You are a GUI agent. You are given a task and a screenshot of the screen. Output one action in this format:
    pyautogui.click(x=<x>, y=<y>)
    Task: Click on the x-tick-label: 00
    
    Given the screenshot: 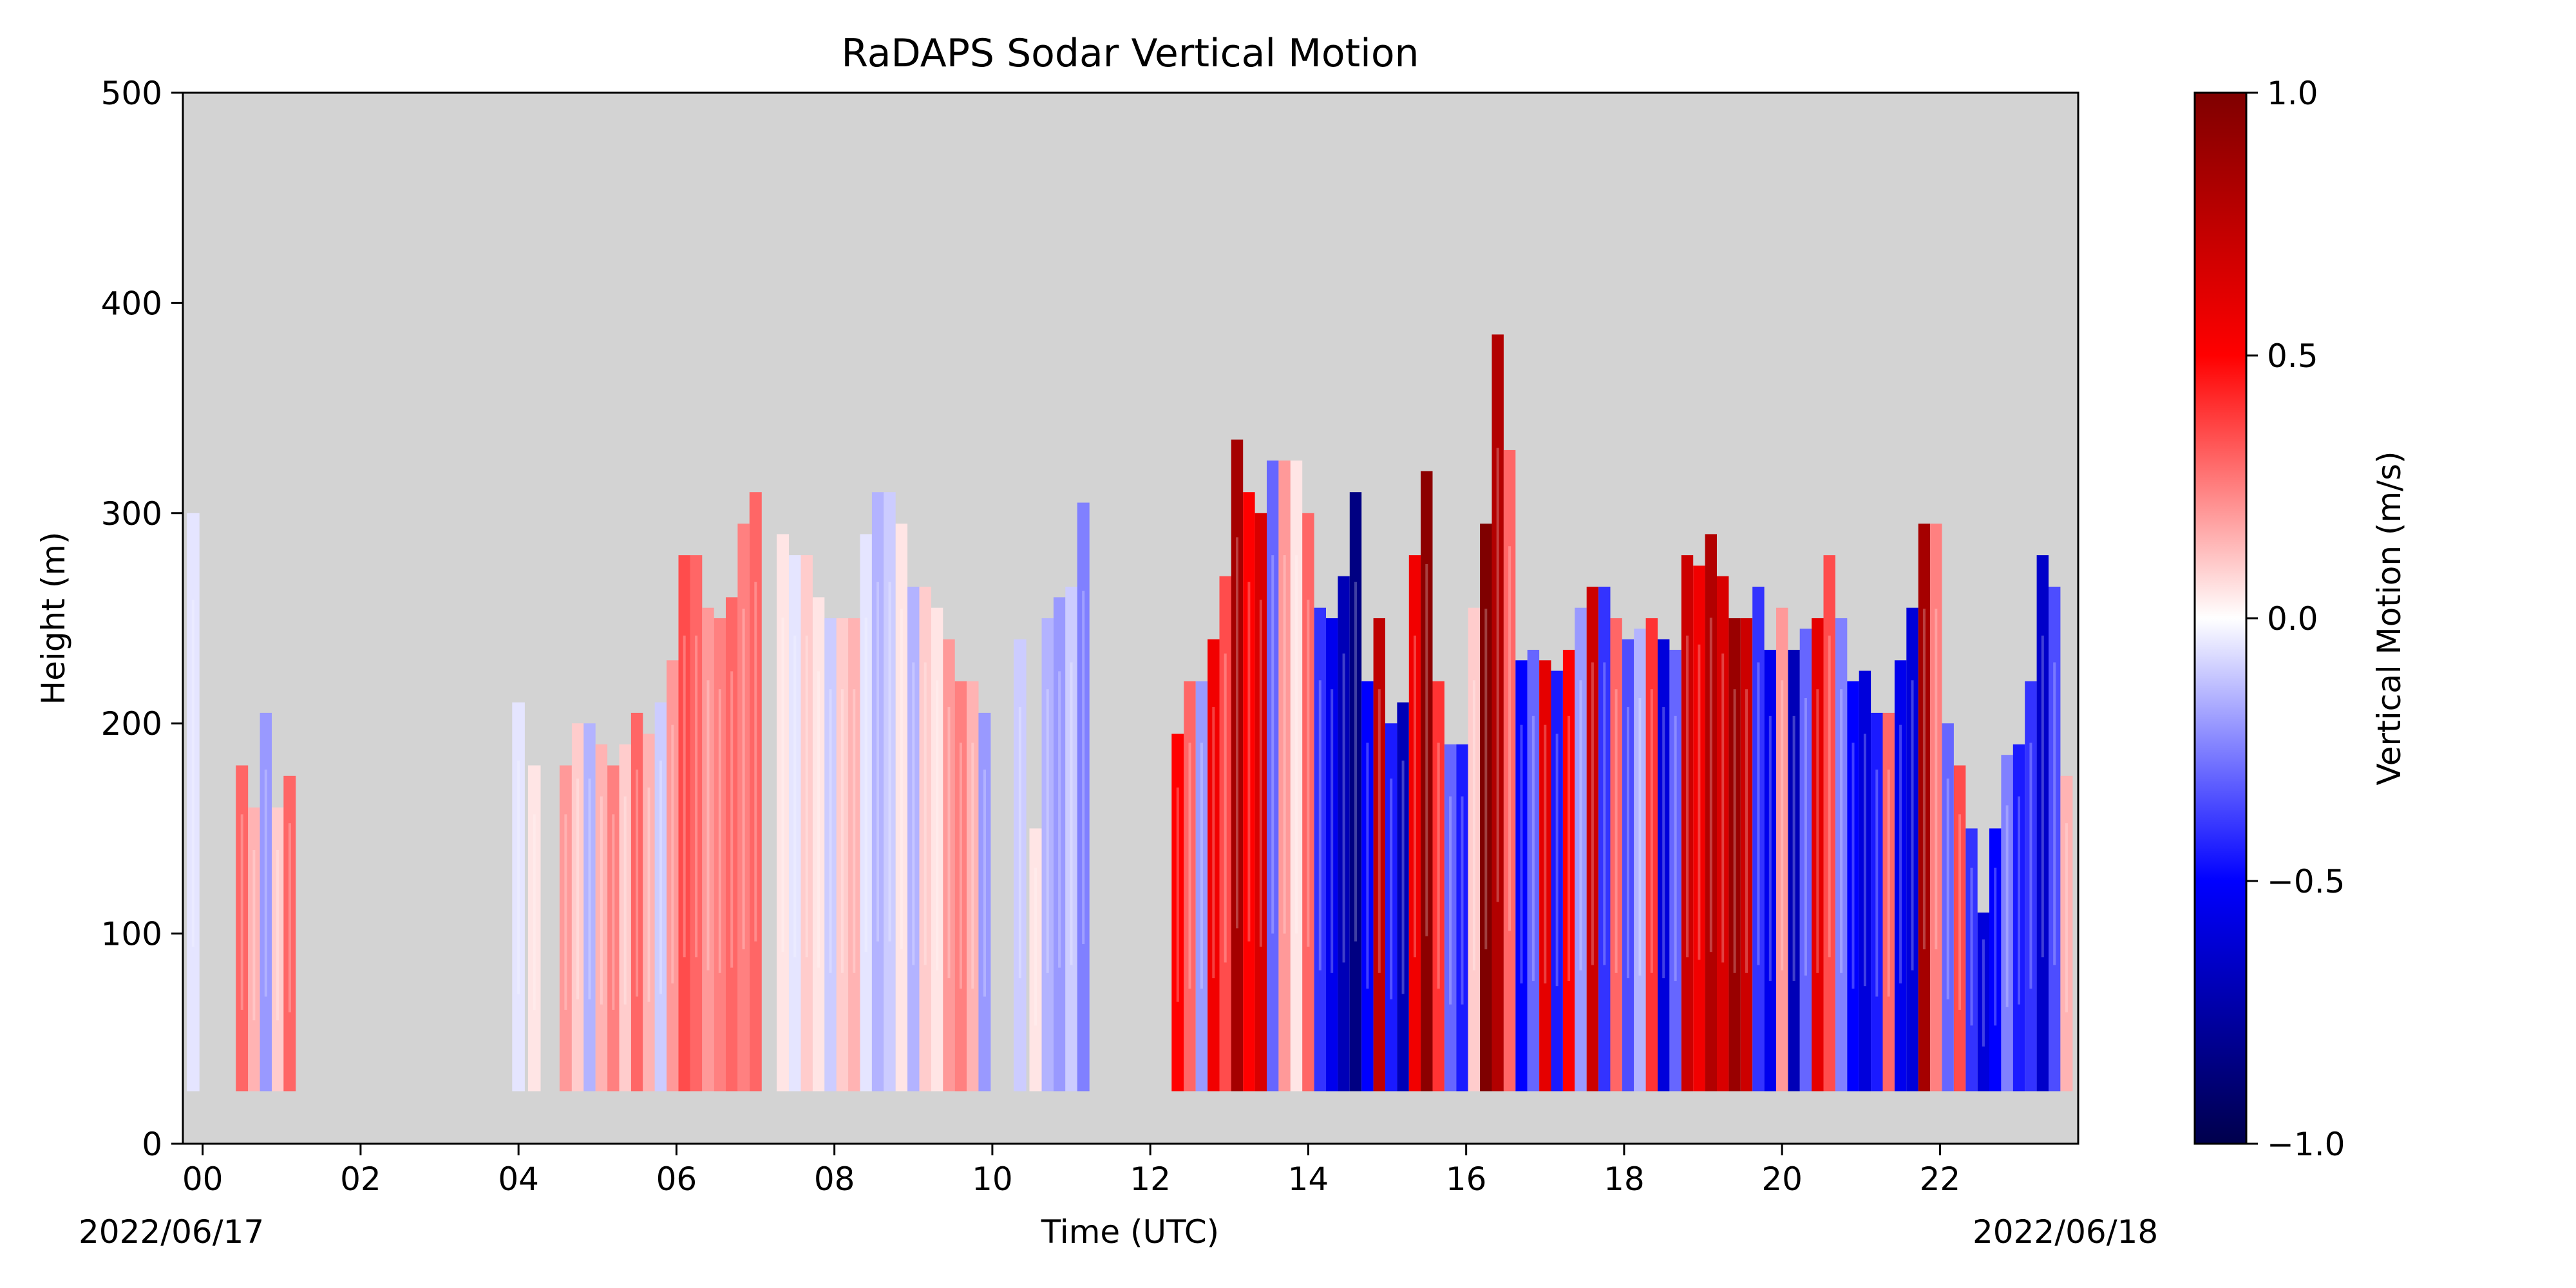 What is the action you would take?
    pyautogui.click(x=202, y=1179)
    